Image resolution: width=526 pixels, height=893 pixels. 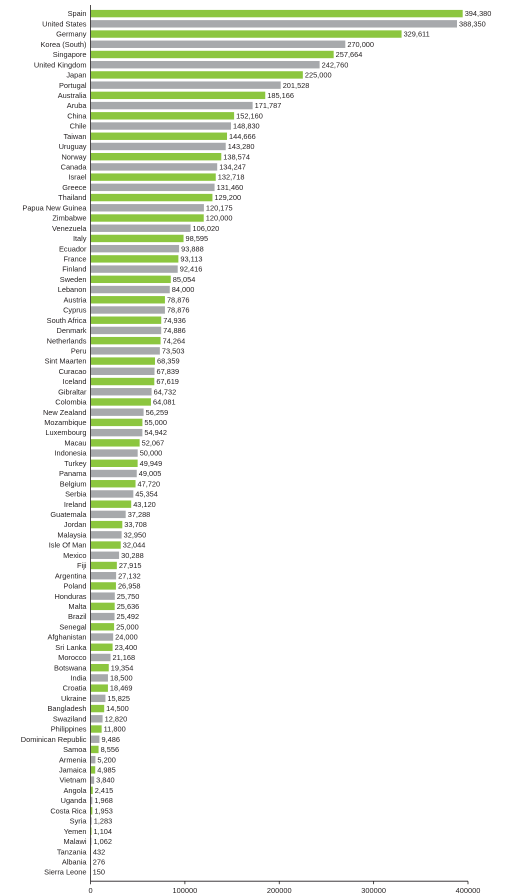 I want to click on category-label: Costa Rica, so click(x=68, y=810).